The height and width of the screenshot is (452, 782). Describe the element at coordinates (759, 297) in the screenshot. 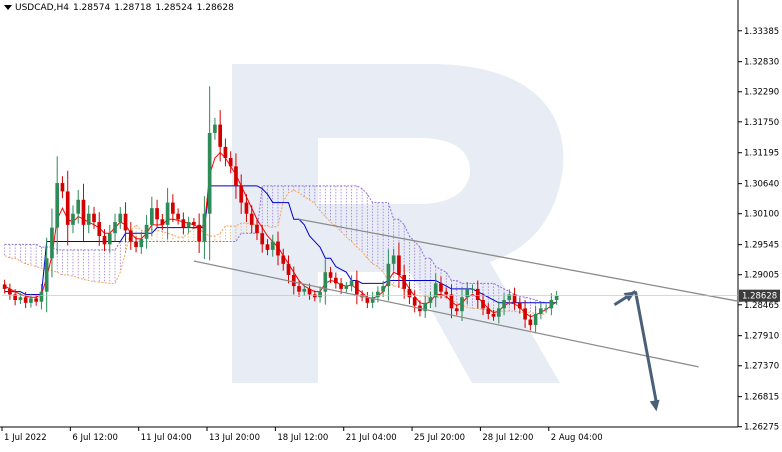

I see `current-price-label: 1.28628` at that location.